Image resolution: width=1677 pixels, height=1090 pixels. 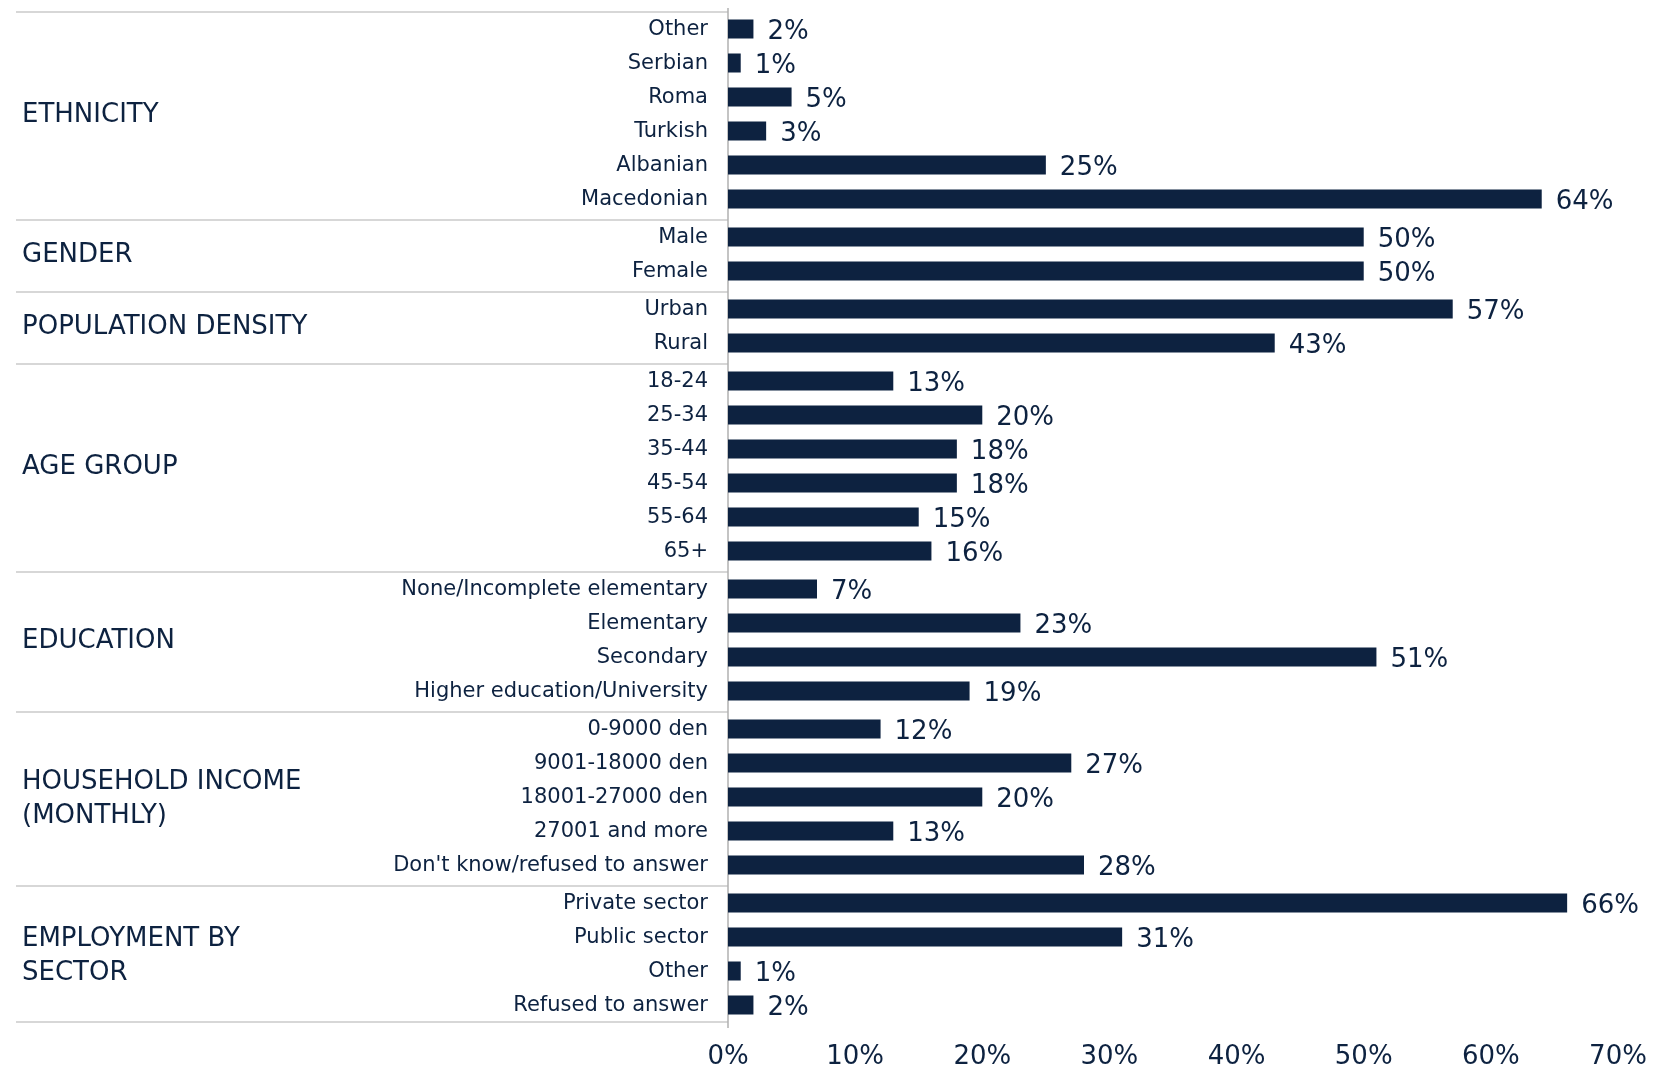 What do you see at coordinates (670, 270) in the screenshot?
I see `y-tick-label: Female` at bounding box center [670, 270].